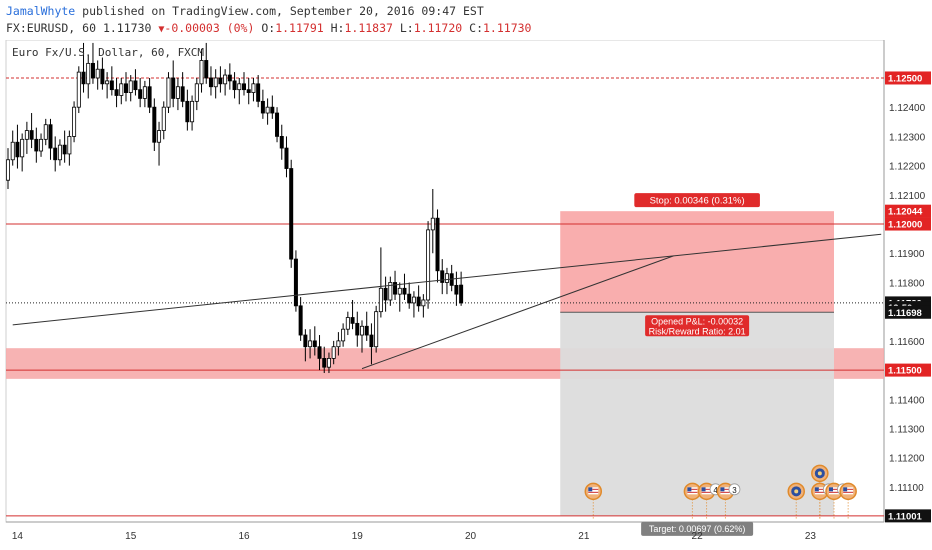 Image resolution: width=932 pixels, height=550 pixels. What do you see at coordinates (697, 321) in the screenshot?
I see `pnl-label: Opened P&L: -0.00032` at bounding box center [697, 321].